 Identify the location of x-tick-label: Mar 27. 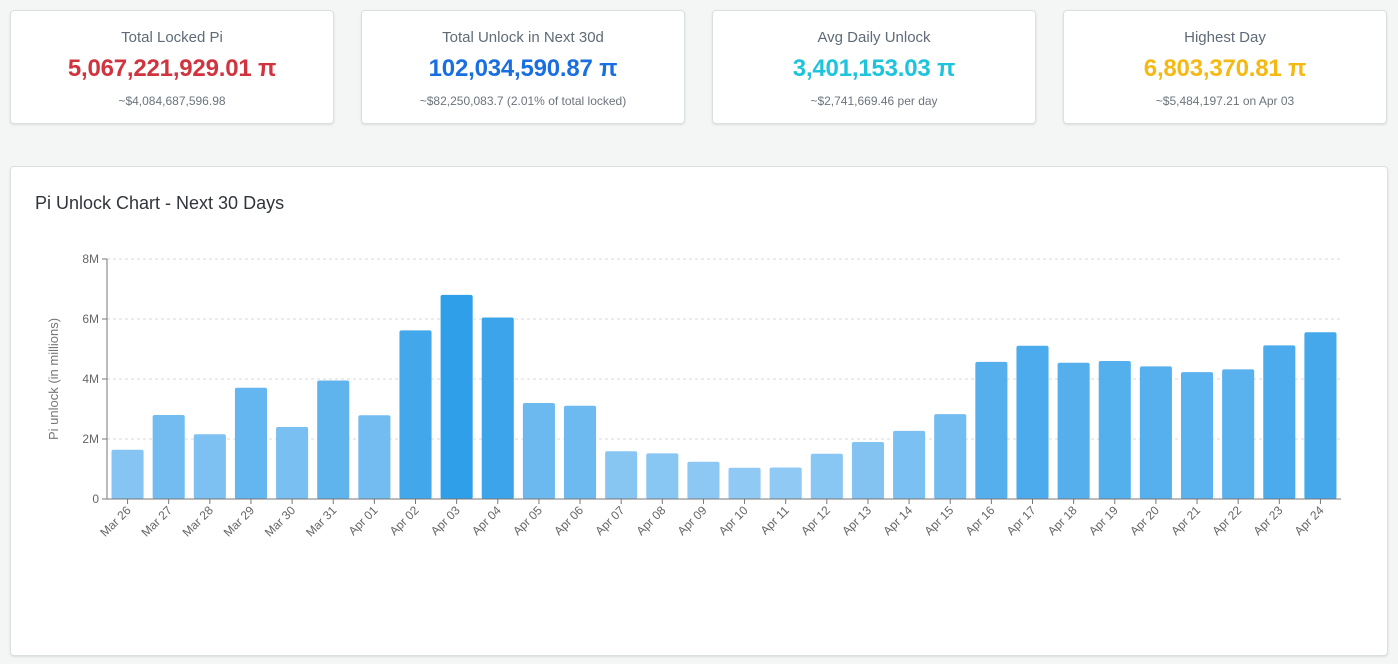
(157, 521).